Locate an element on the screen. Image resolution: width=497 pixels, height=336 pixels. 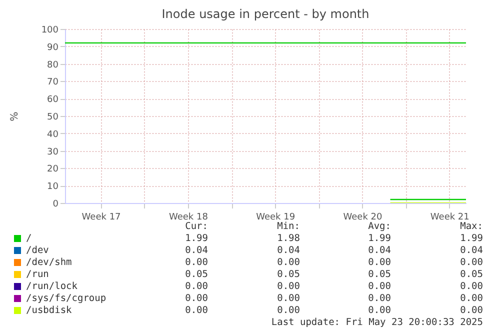
legend-label: /dev is located at coordinates (37, 251).